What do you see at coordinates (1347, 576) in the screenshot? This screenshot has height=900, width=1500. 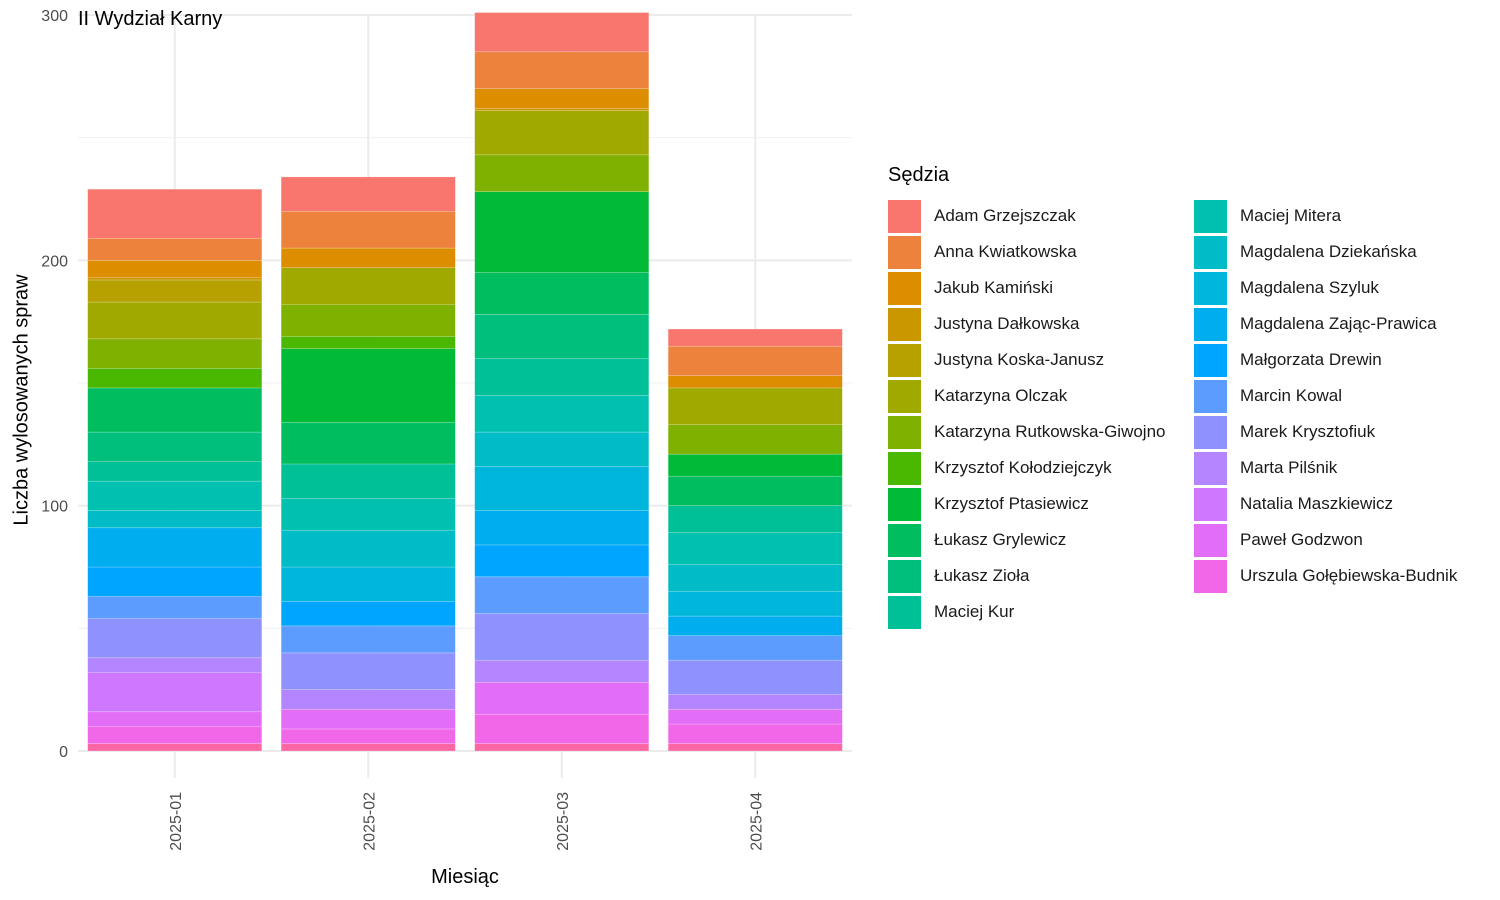 I see `legend-item: Urszula Gołębiewska-Budnik` at bounding box center [1347, 576].